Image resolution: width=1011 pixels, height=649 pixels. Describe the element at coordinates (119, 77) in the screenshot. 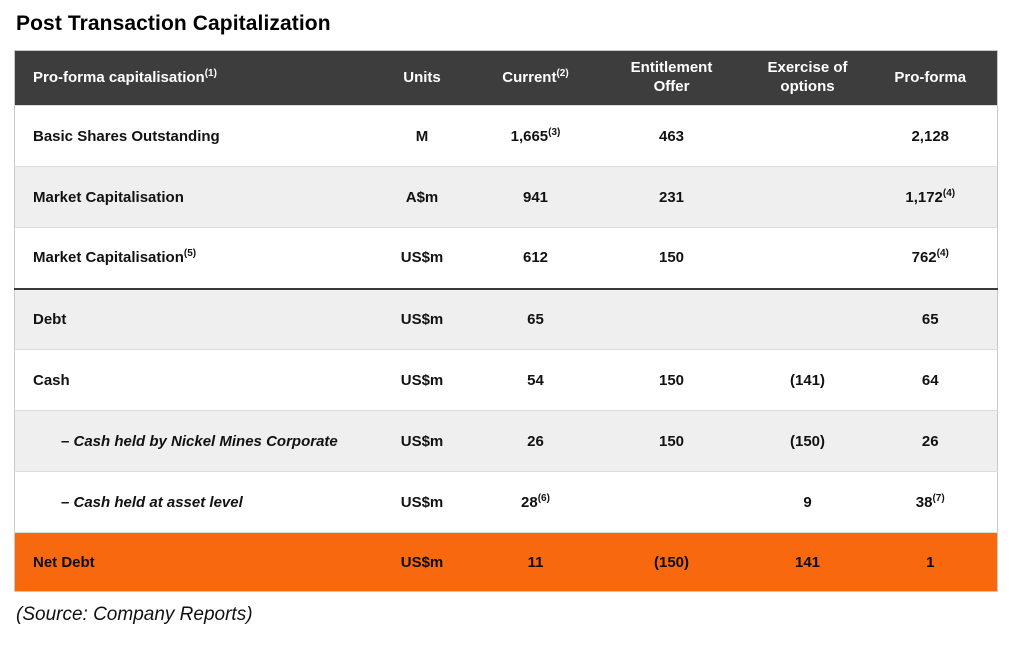

I see `col-header-label: Pro-forma capitalisation` at that location.